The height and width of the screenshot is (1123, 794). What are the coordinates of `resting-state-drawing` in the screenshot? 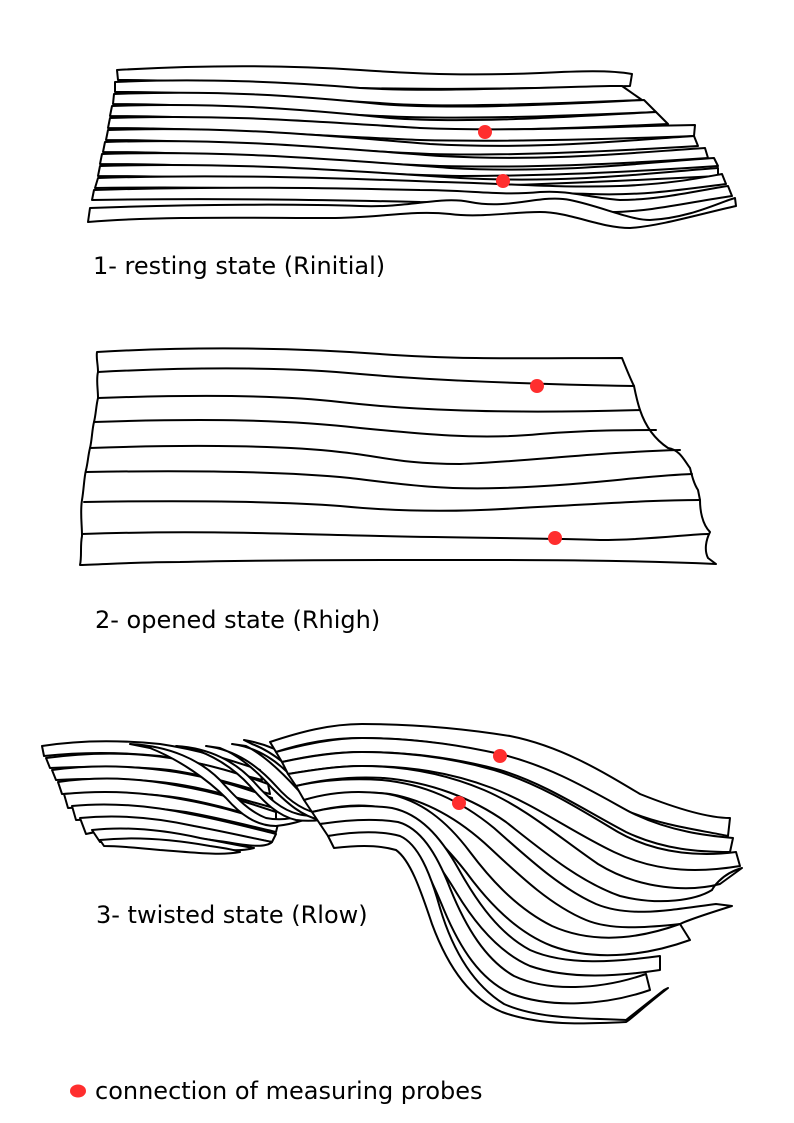 It's located at (412, 147).